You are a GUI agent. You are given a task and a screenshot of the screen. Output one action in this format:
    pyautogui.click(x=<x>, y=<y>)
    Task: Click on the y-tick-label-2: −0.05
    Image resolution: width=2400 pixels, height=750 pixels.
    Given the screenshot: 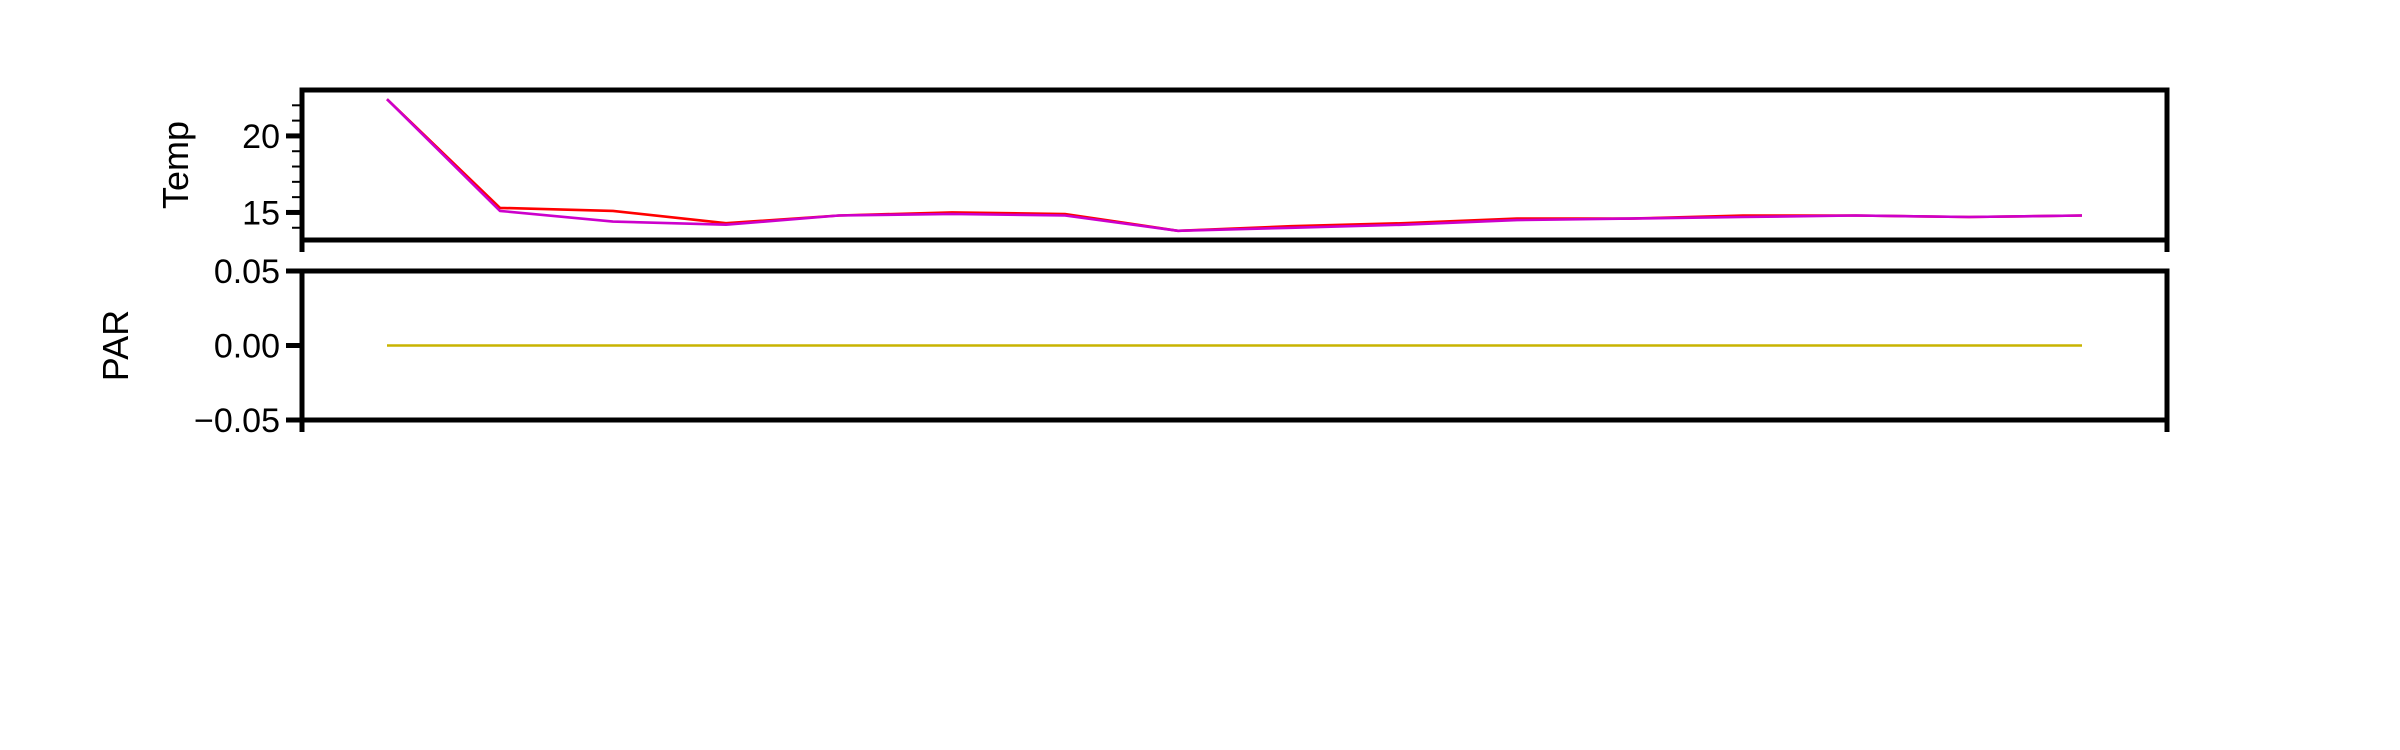 What is the action you would take?
    pyautogui.click(x=237, y=421)
    